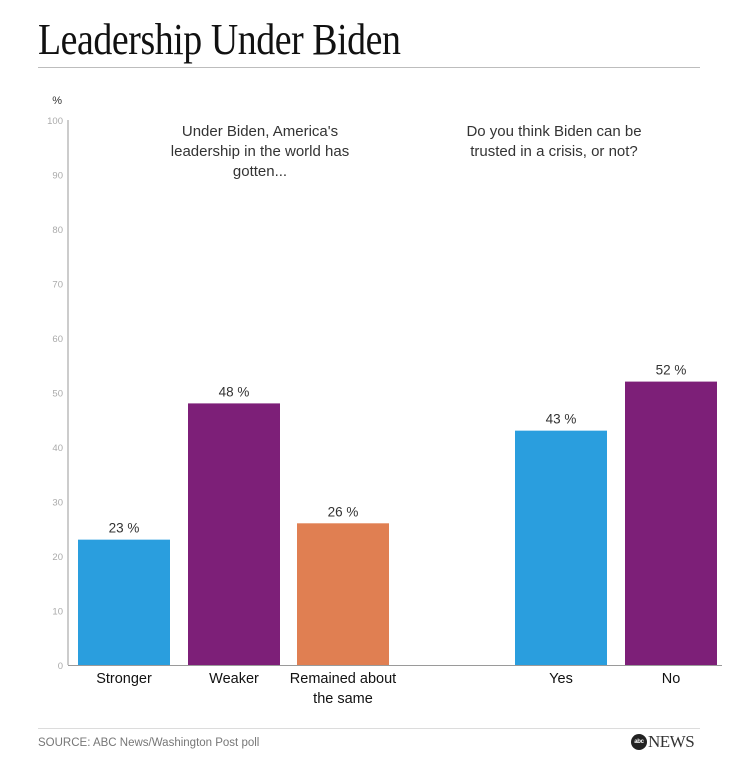 This screenshot has width=746, height=772. Describe the element at coordinates (671, 679) in the screenshot. I see `category-label: No` at that location.